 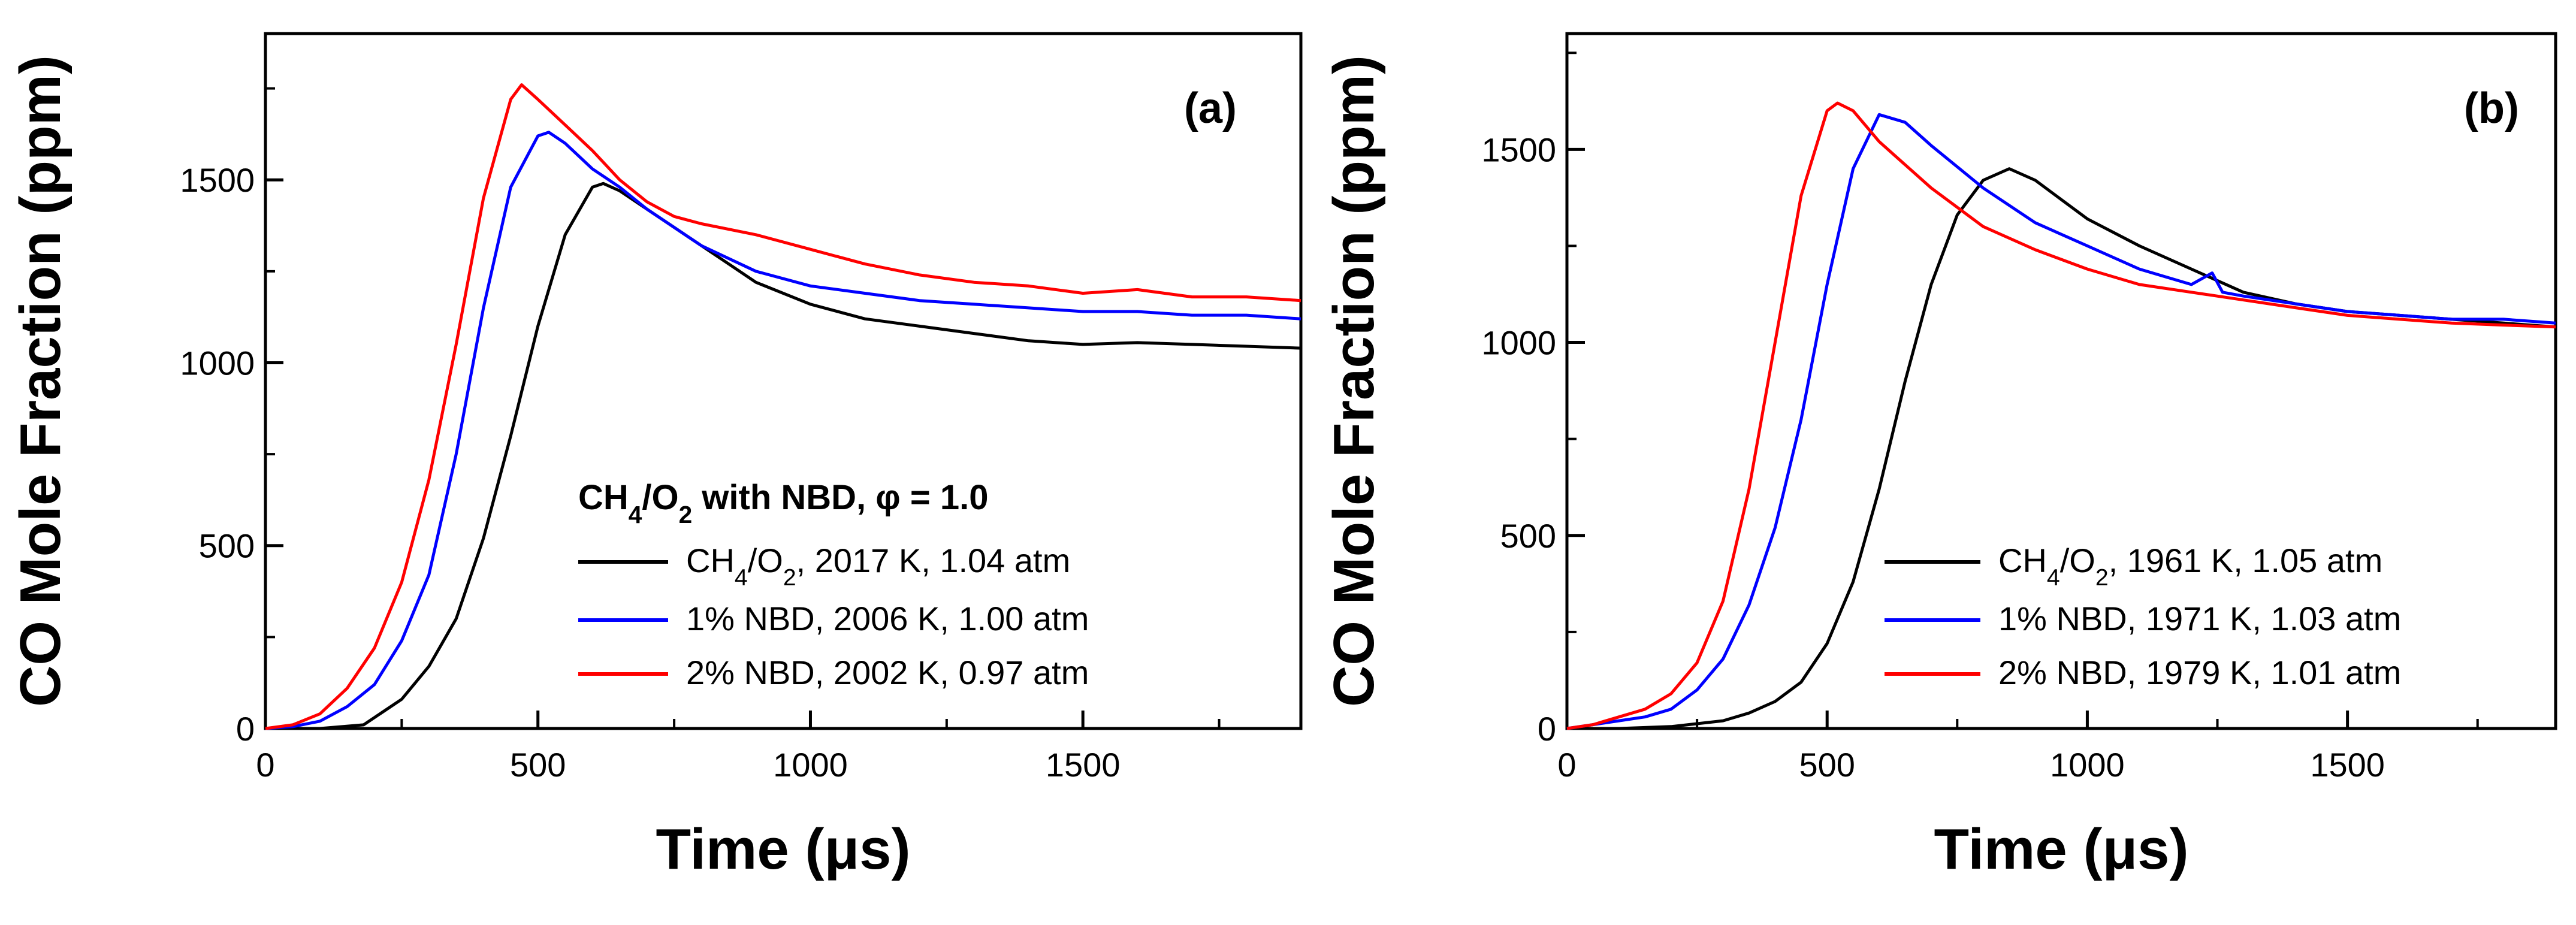 I want to click on legend-label-2: 1% NBD, 1971 K, 1.03 atm, so click(x=2199, y=619).